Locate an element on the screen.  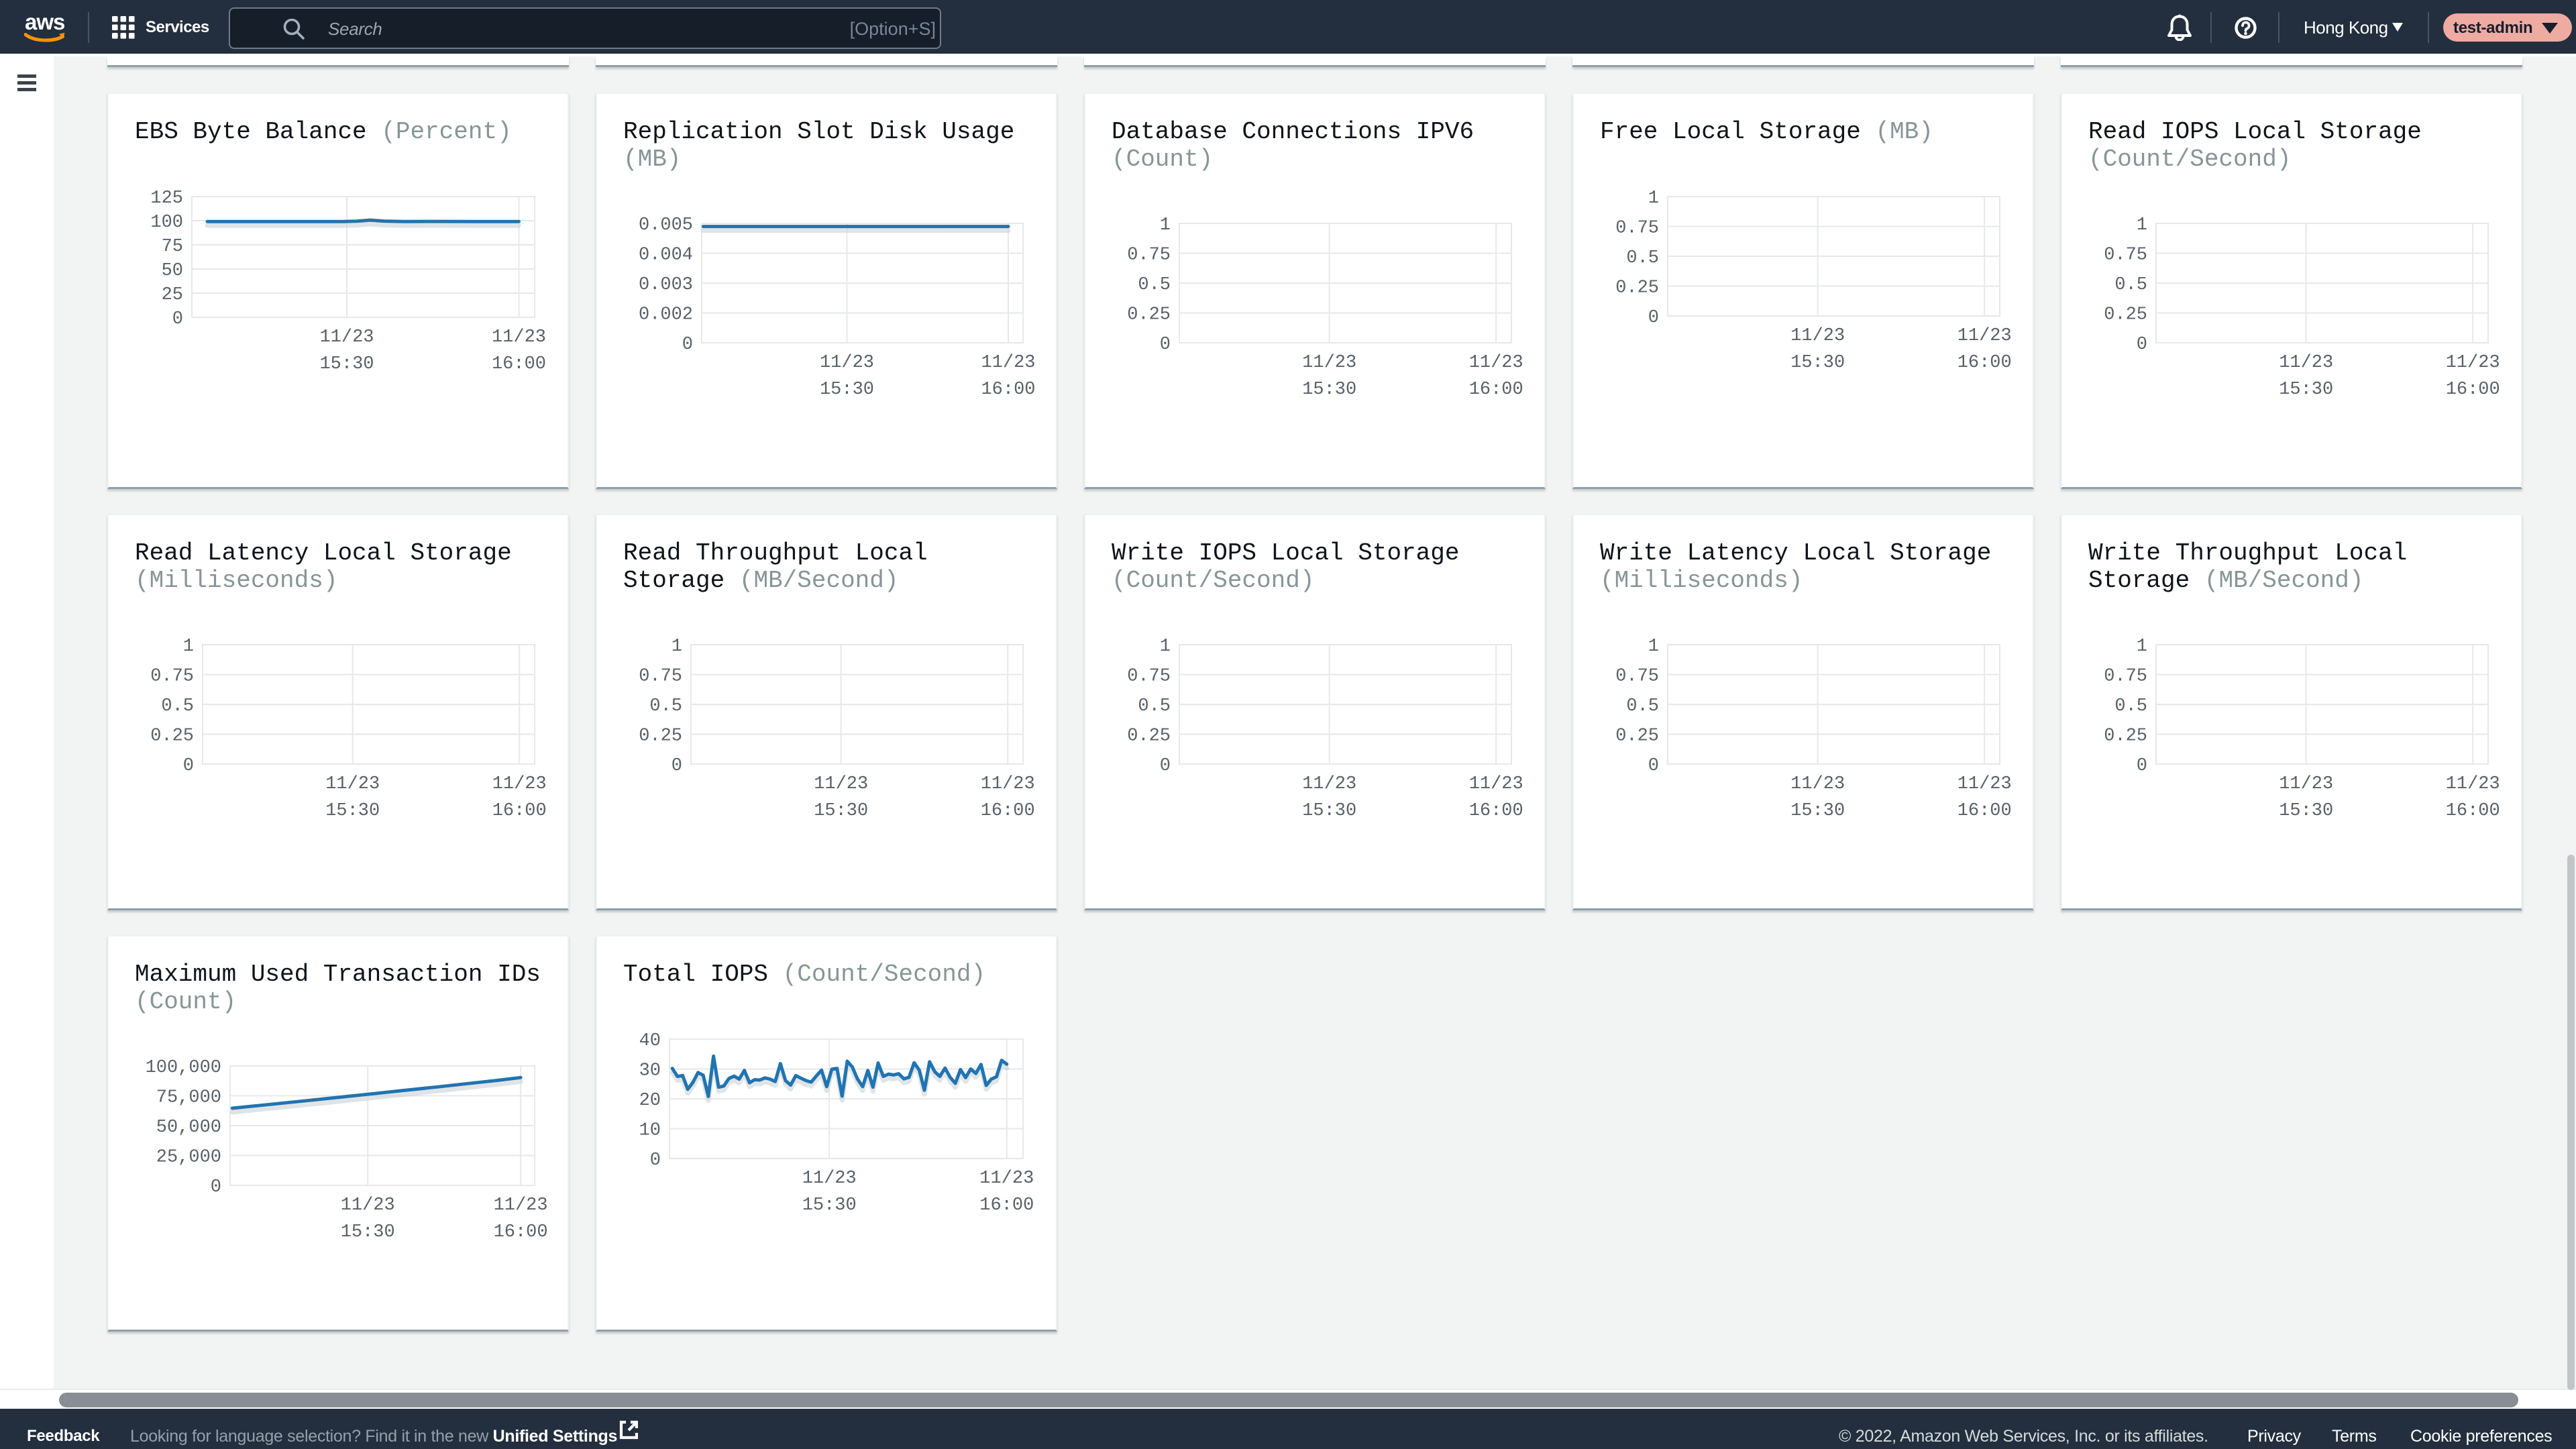
svg-text: 20 is located at coordinates (650, 1101).